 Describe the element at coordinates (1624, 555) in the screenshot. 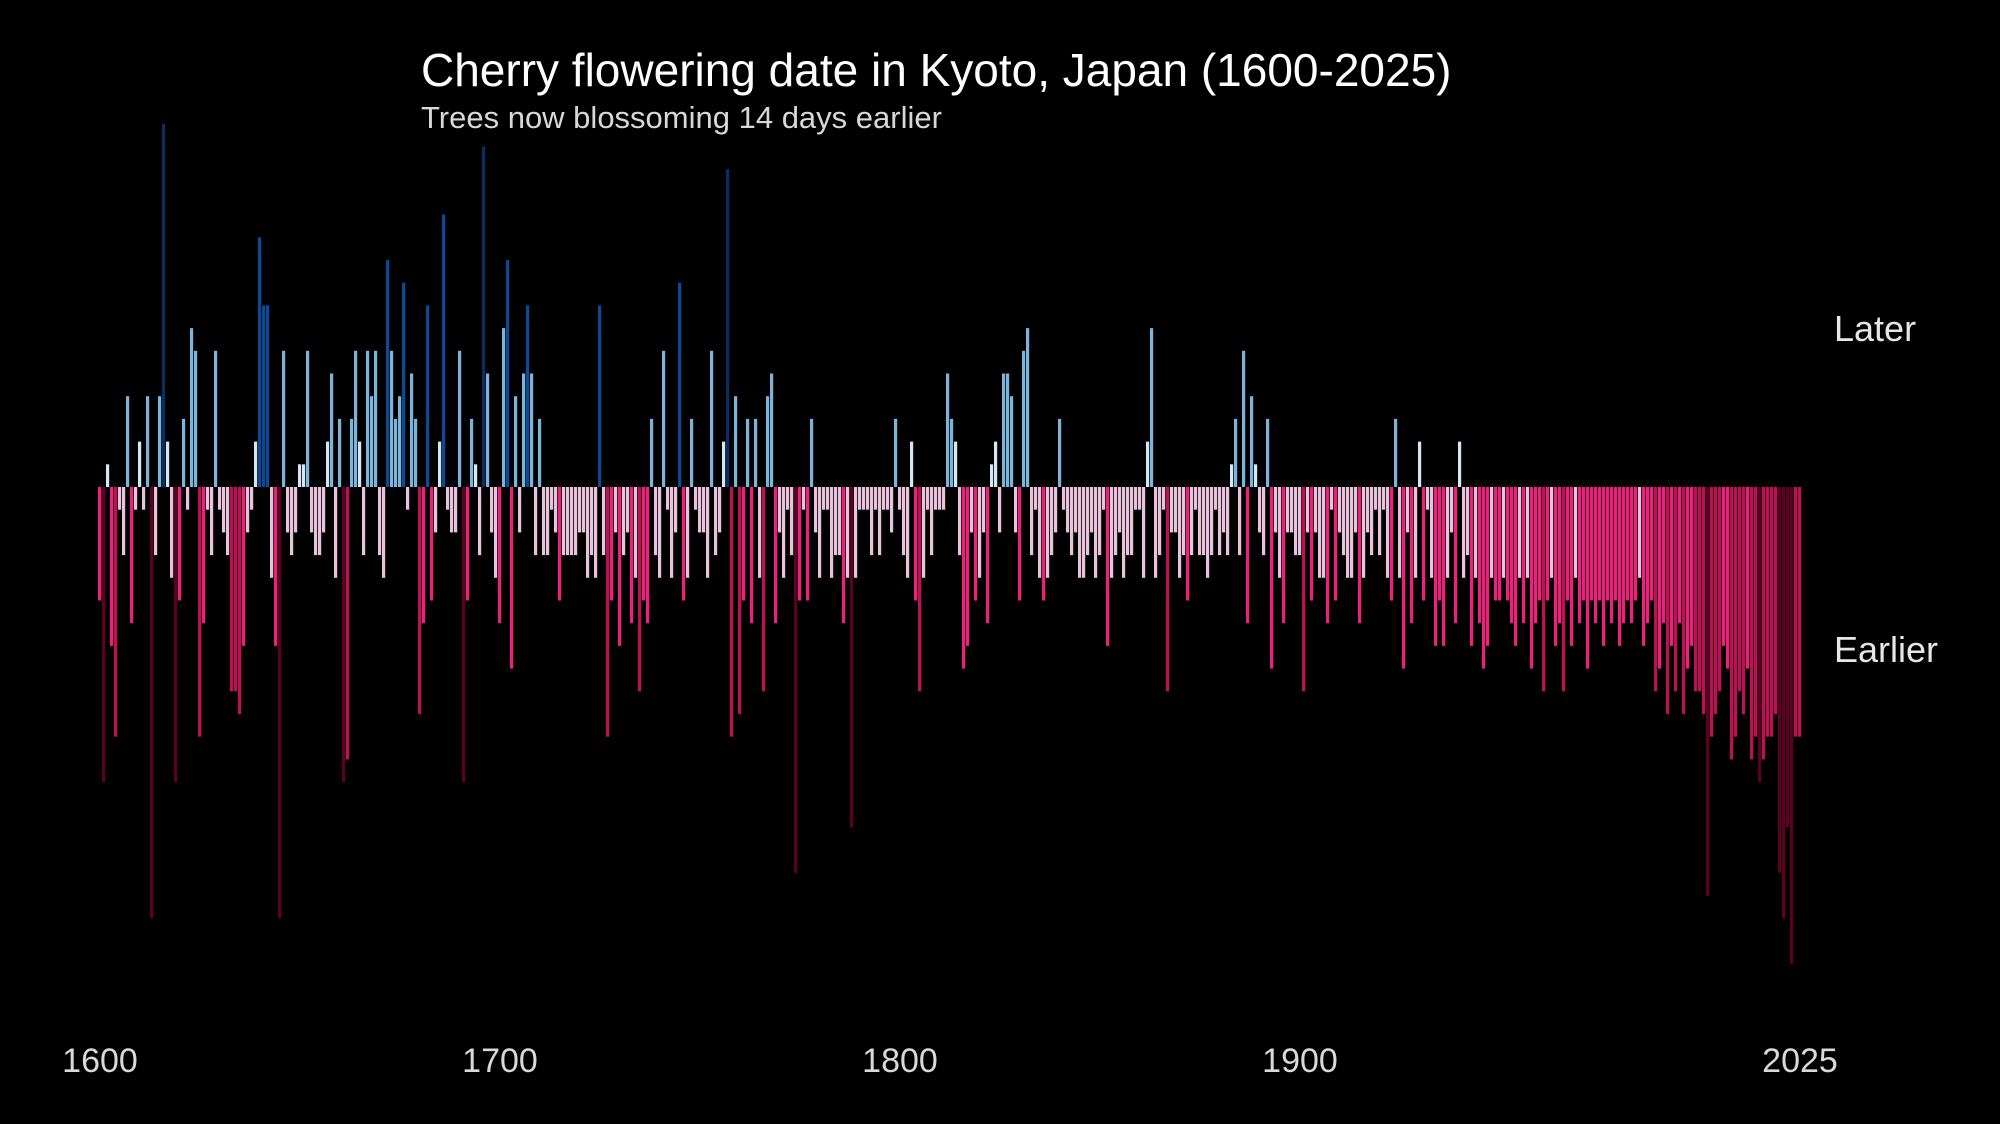

I see `bar-1981` at that location.